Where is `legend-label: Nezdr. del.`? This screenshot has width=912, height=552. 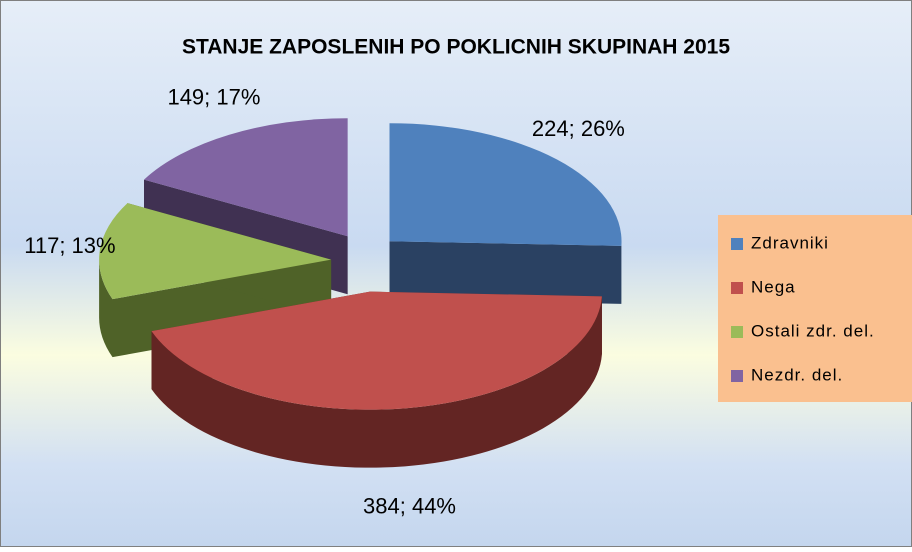 legend-label: Nezdr. del. is located at coordinates (797, 374).